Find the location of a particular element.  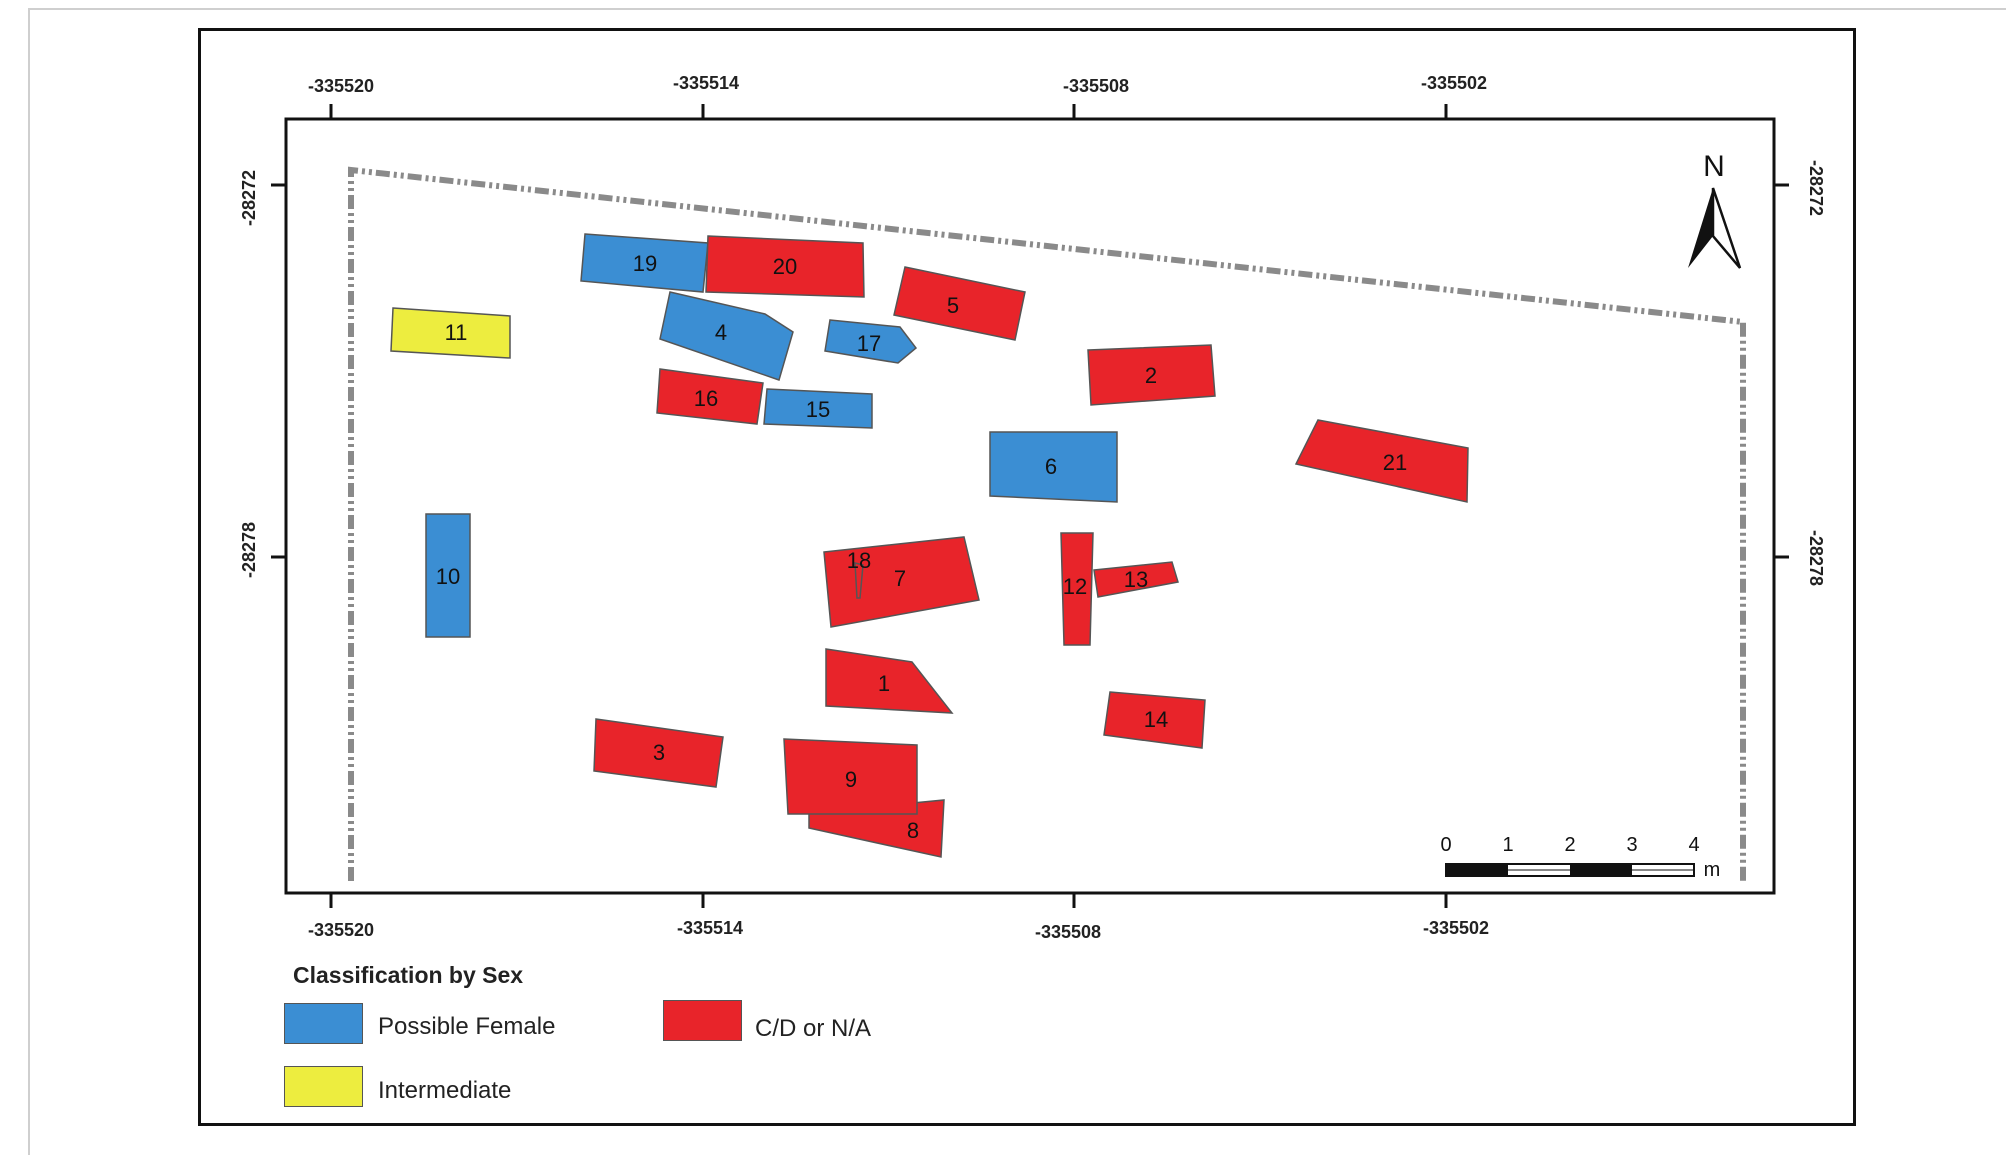

scale-bar-label: 2 is located at coordinates (1569, 845).